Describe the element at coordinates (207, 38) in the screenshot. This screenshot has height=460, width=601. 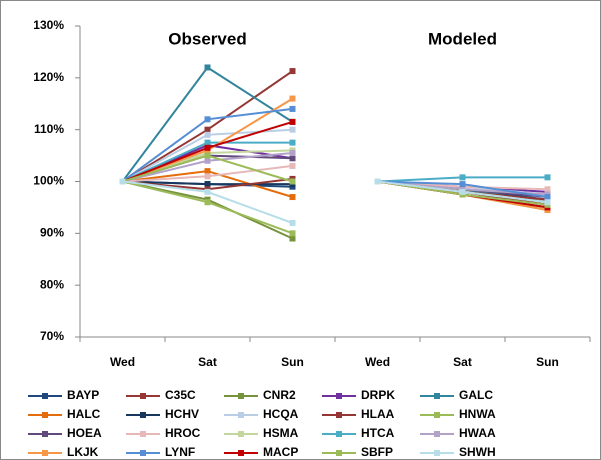
I see `panel-title: Observed` at that location.